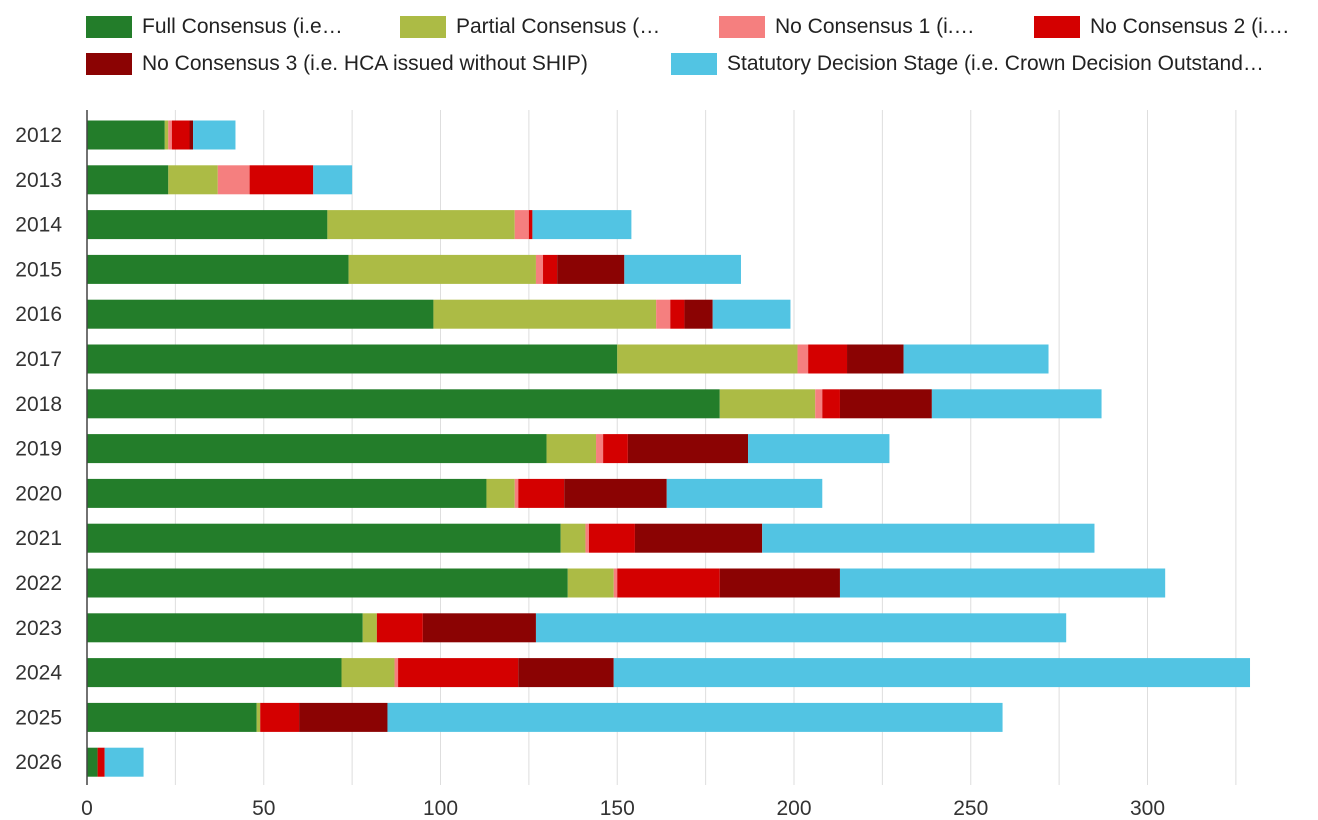 This screenshot has height=820, width=1318. Describe the element at coordinates (38, 269) in the screenshot. I see `y-tick-label: 2015` at that location.